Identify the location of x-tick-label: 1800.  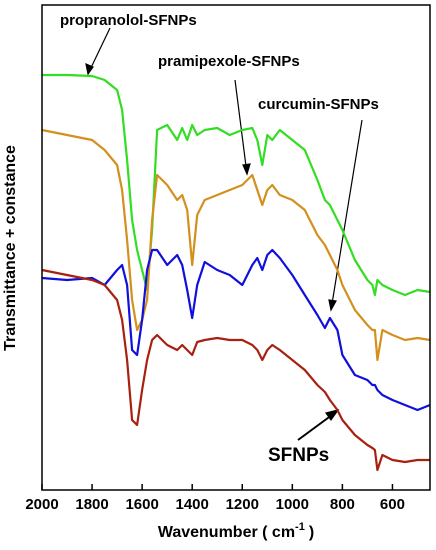
(91, 504).